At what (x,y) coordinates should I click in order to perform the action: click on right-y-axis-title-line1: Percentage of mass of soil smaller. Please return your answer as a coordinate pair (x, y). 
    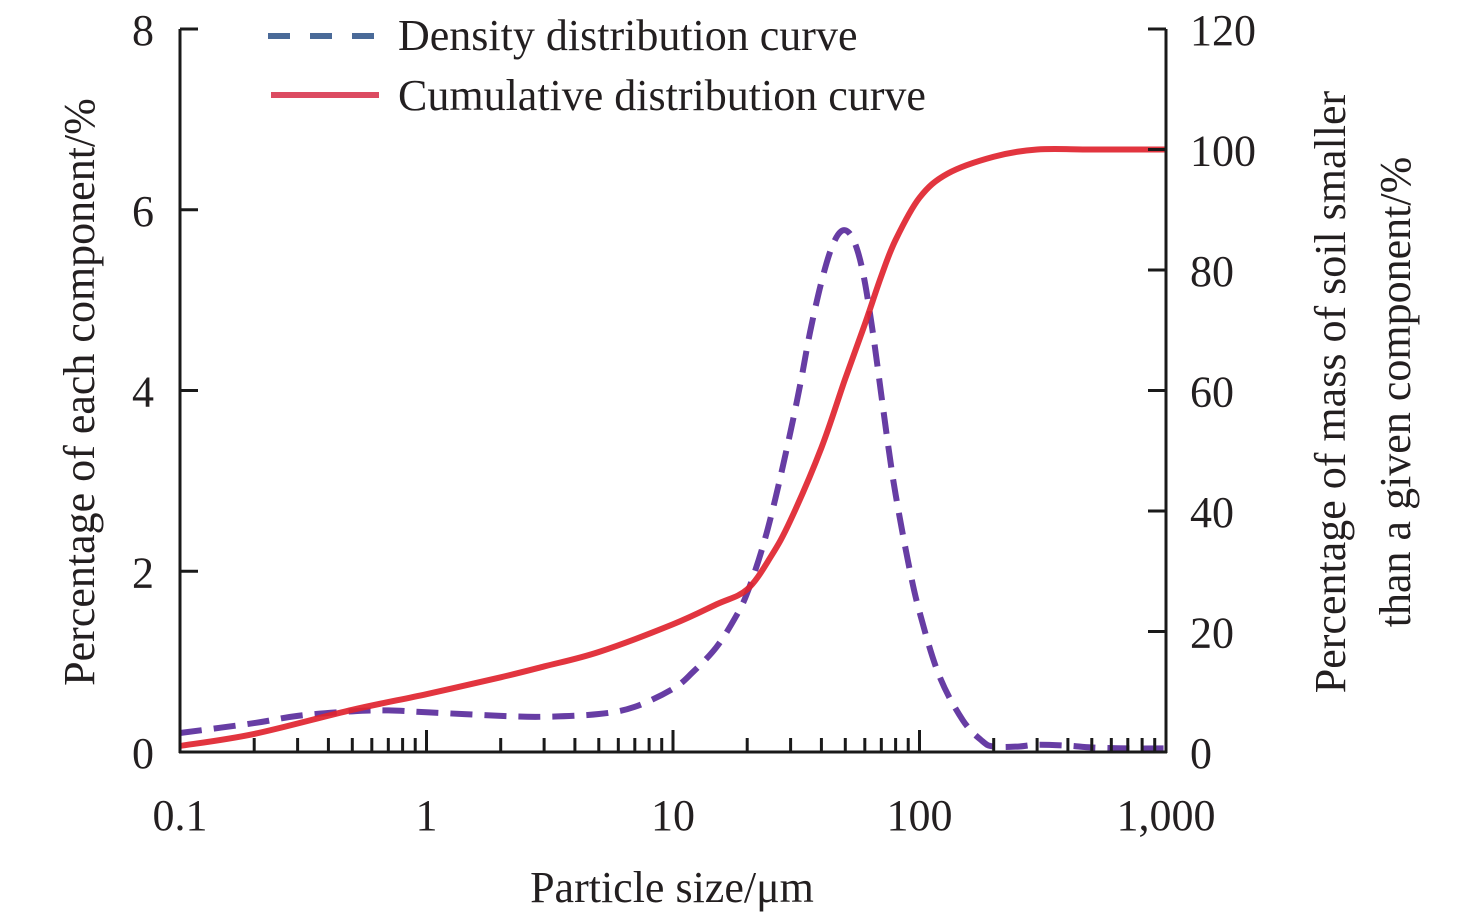
    Looking at the image, I should click on (1330, 391).